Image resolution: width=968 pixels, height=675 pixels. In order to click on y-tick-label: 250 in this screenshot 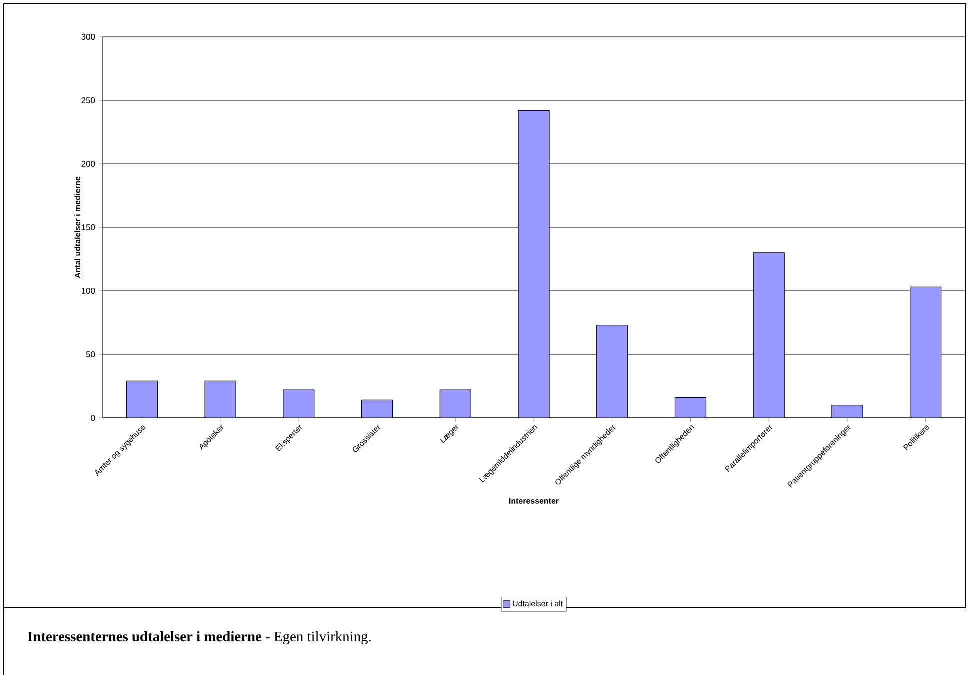, I will do `click(89, 101)`.